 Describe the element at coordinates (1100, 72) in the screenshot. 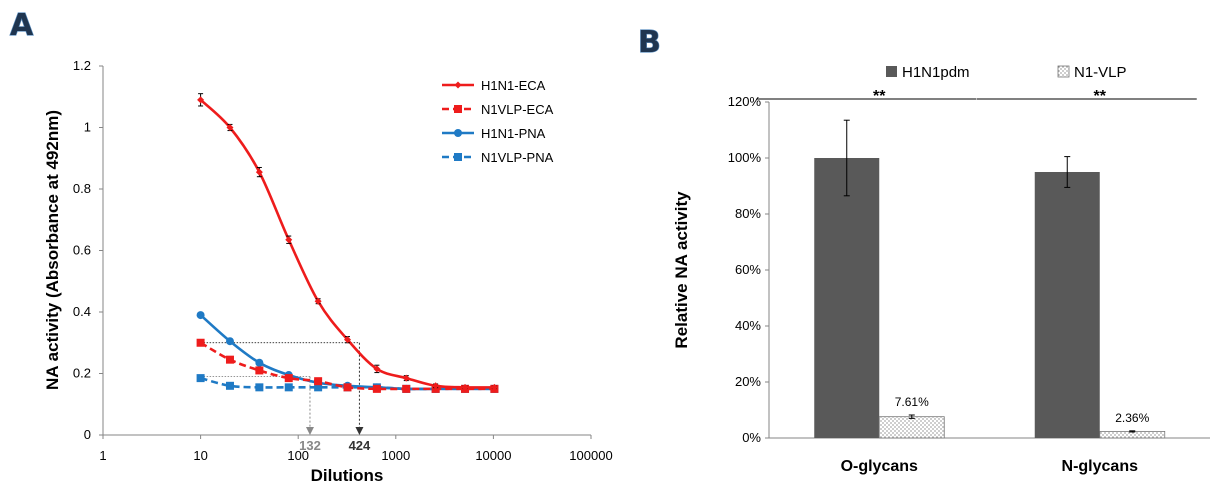

I see `legend-label-n1-vlp: N1-VLP` at that location.